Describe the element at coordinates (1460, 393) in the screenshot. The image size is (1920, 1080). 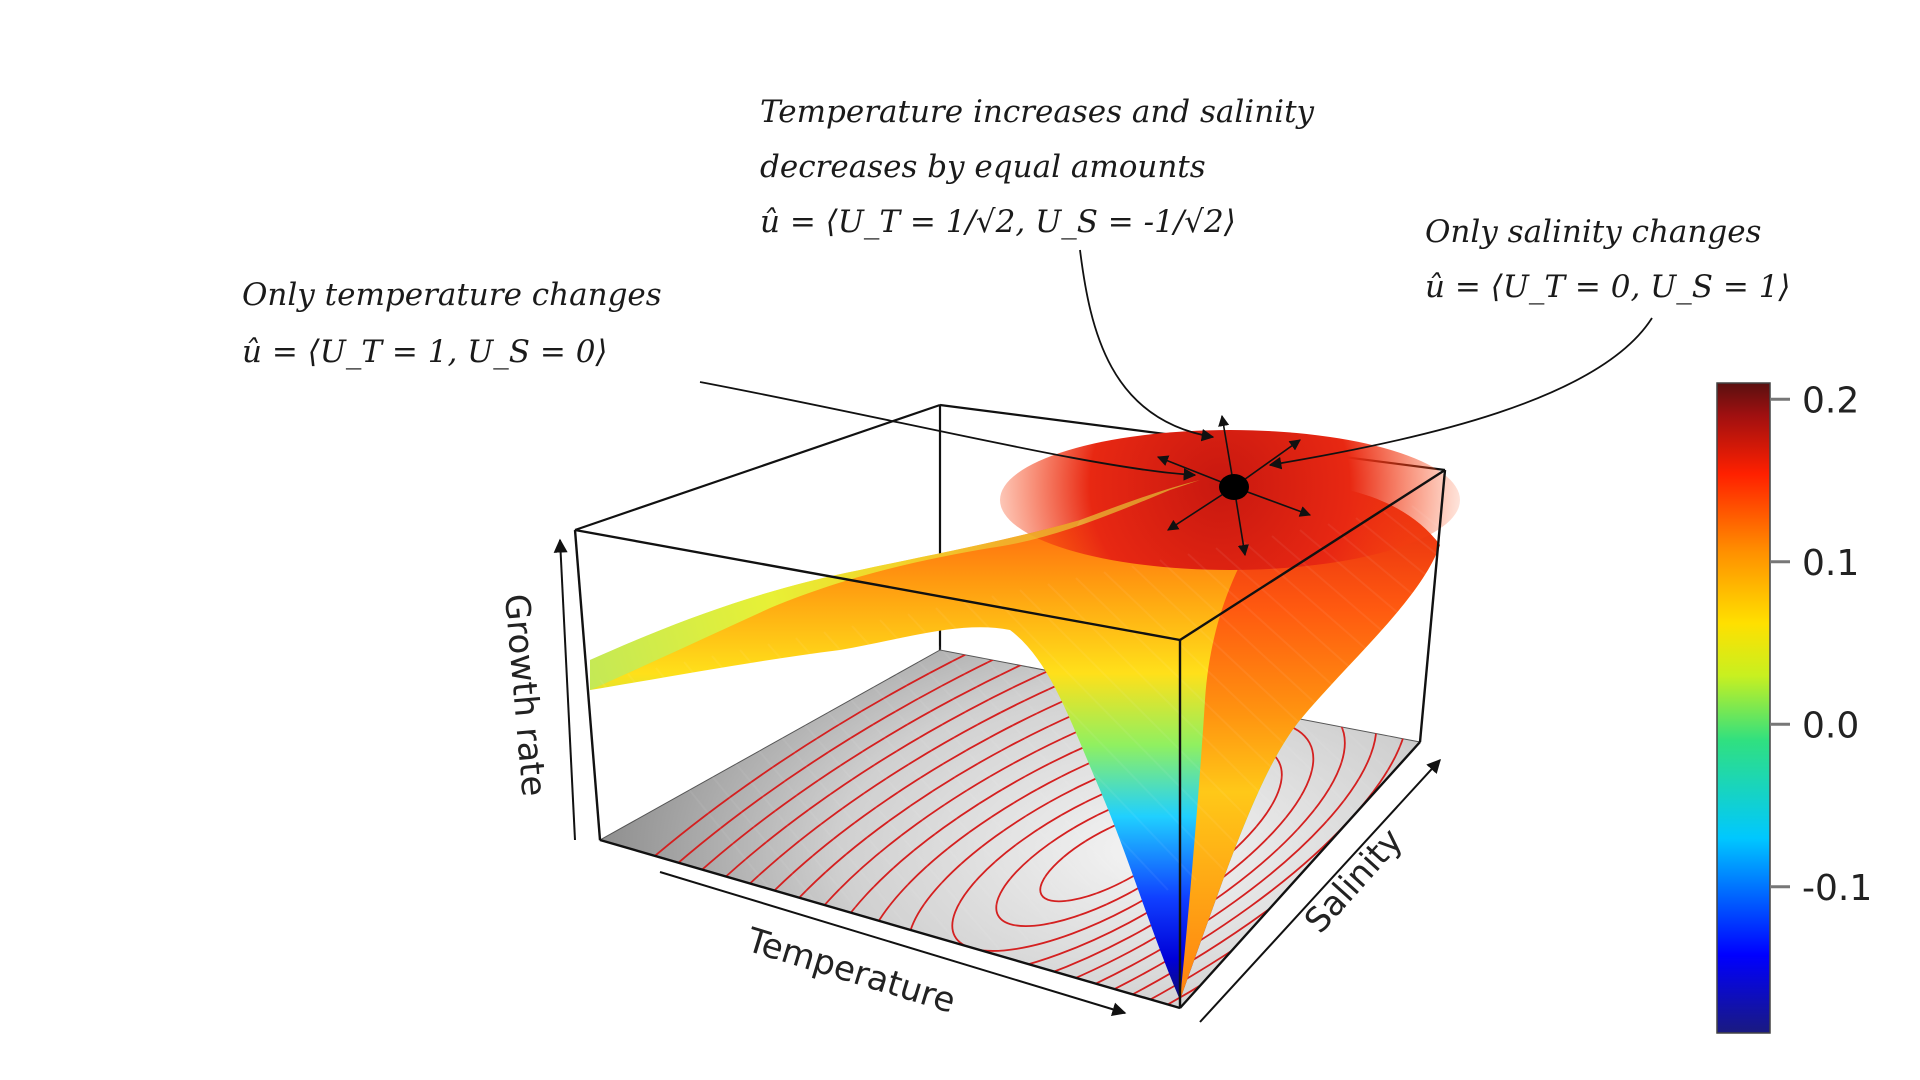
I see `leader-salinity` at that location.